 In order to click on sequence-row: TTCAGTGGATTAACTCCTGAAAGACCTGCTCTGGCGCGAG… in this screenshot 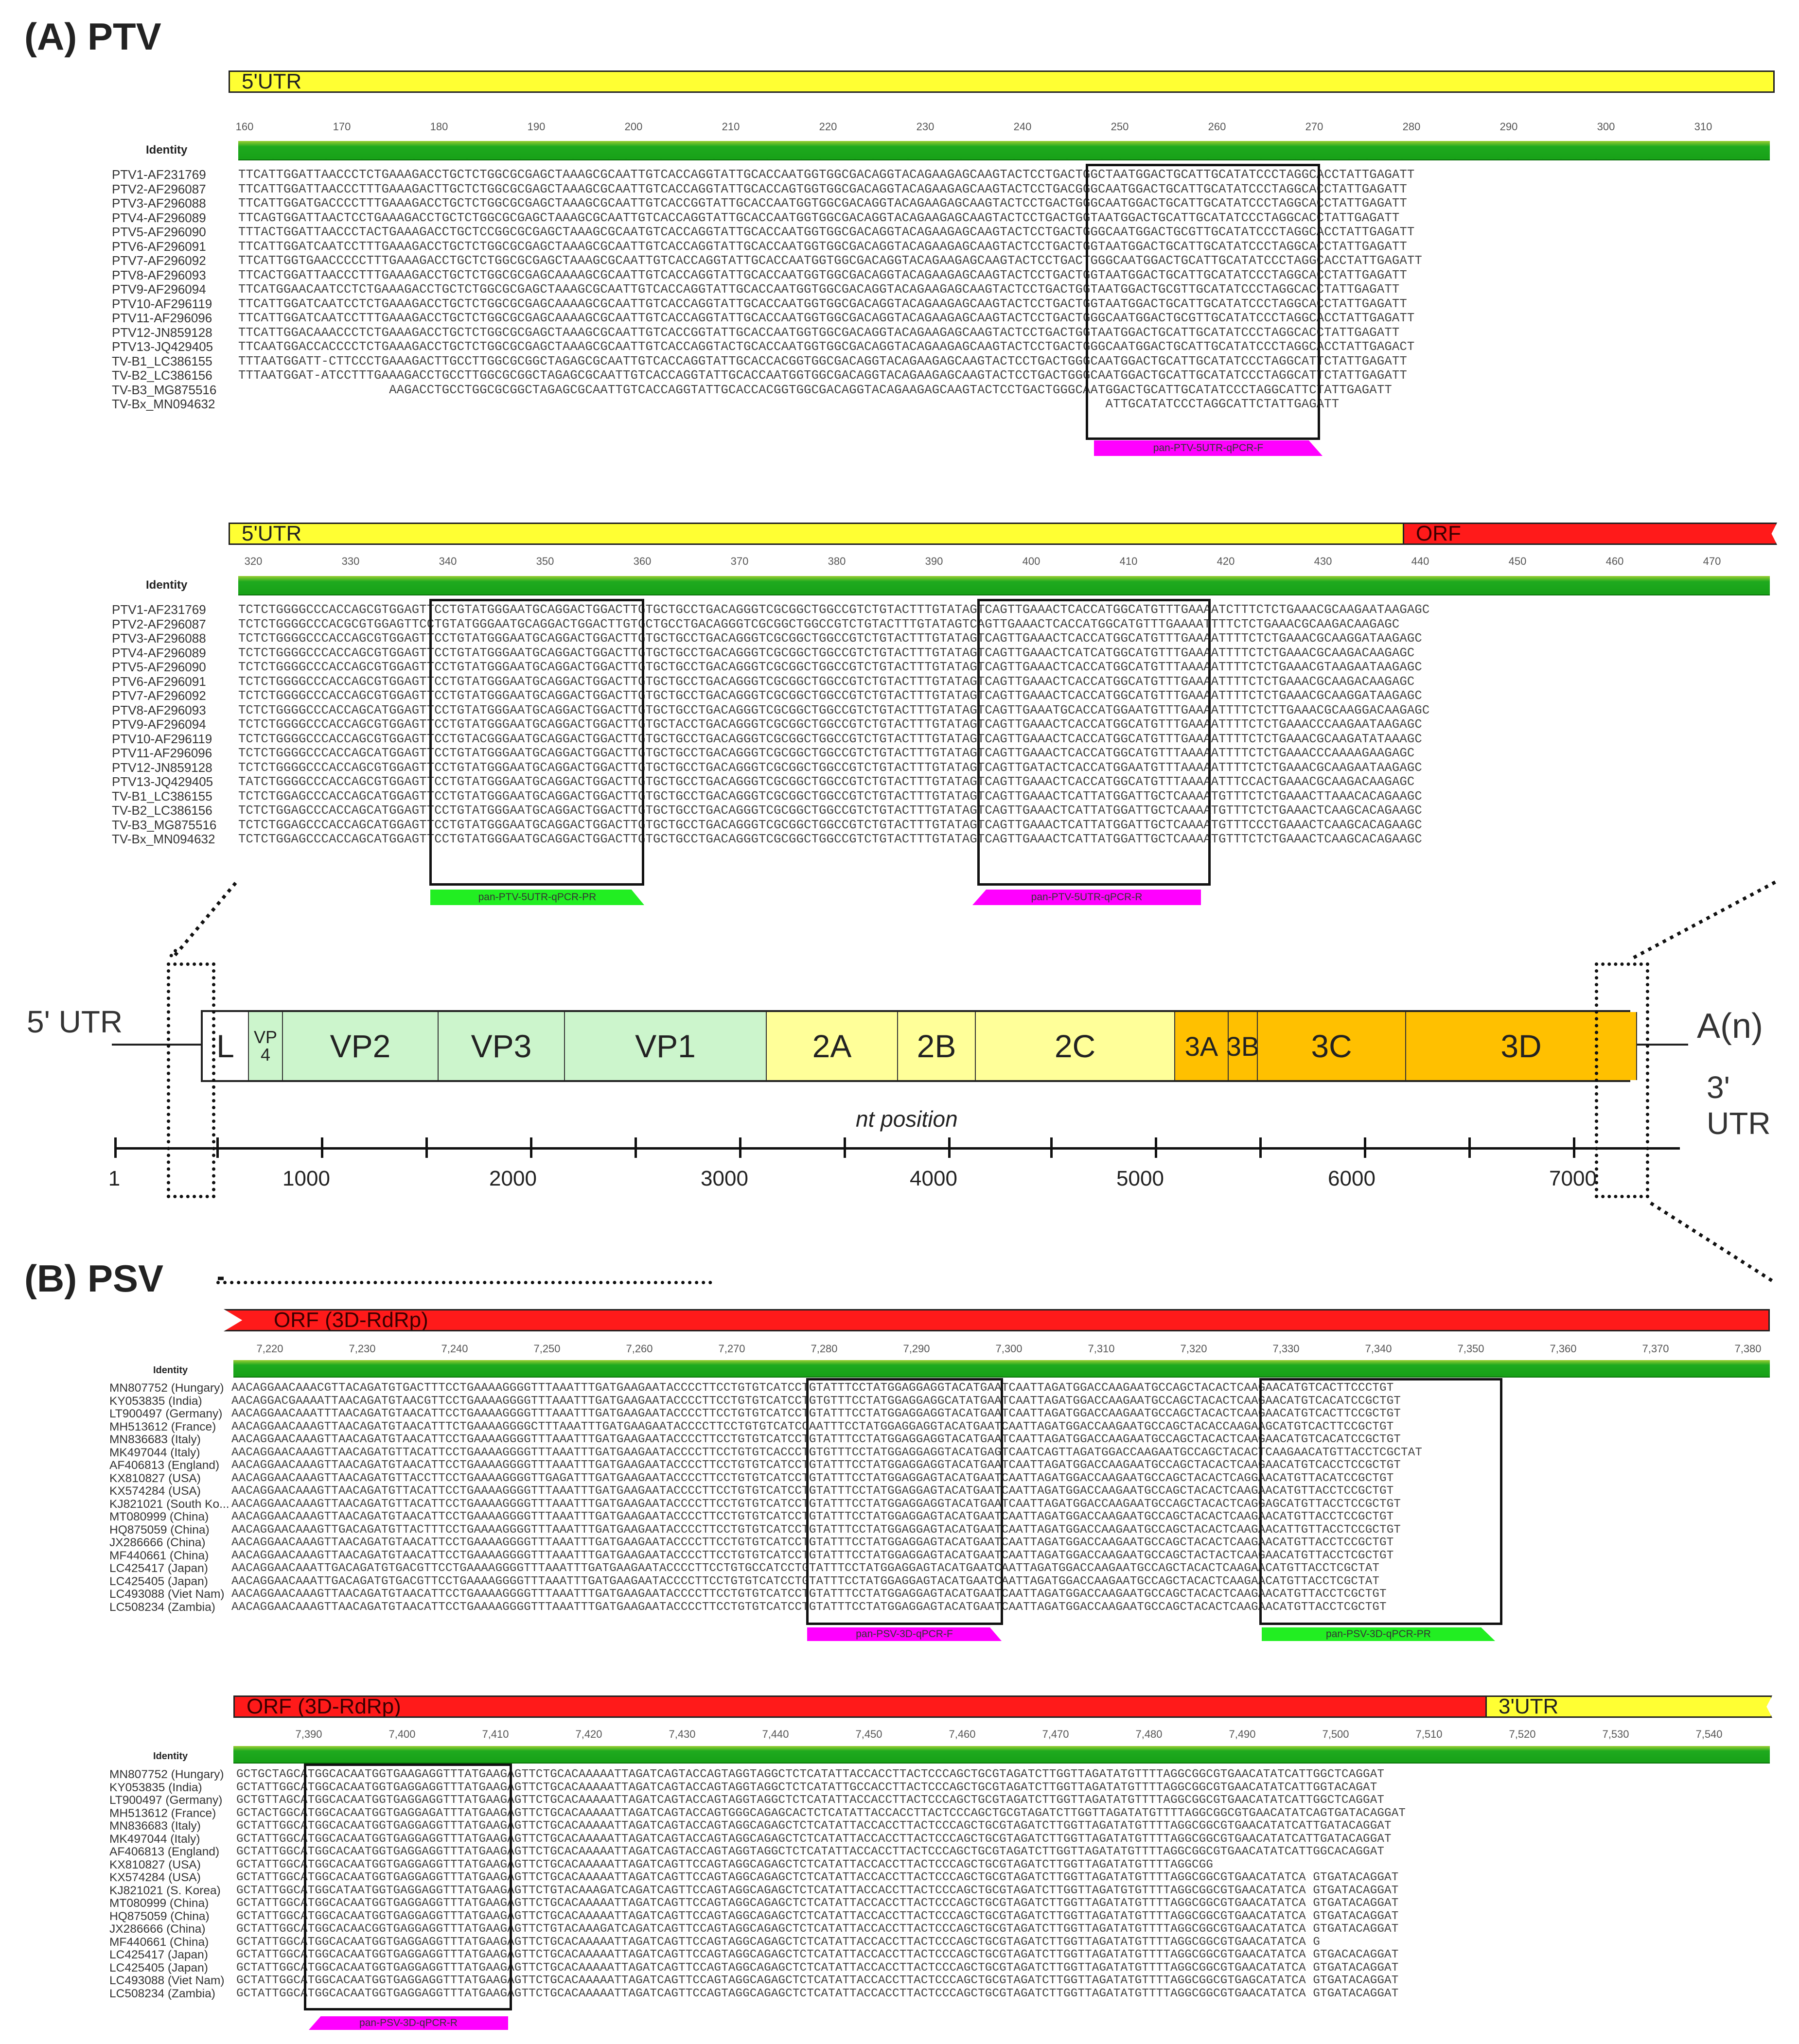, I will do `click(819, 218)`.